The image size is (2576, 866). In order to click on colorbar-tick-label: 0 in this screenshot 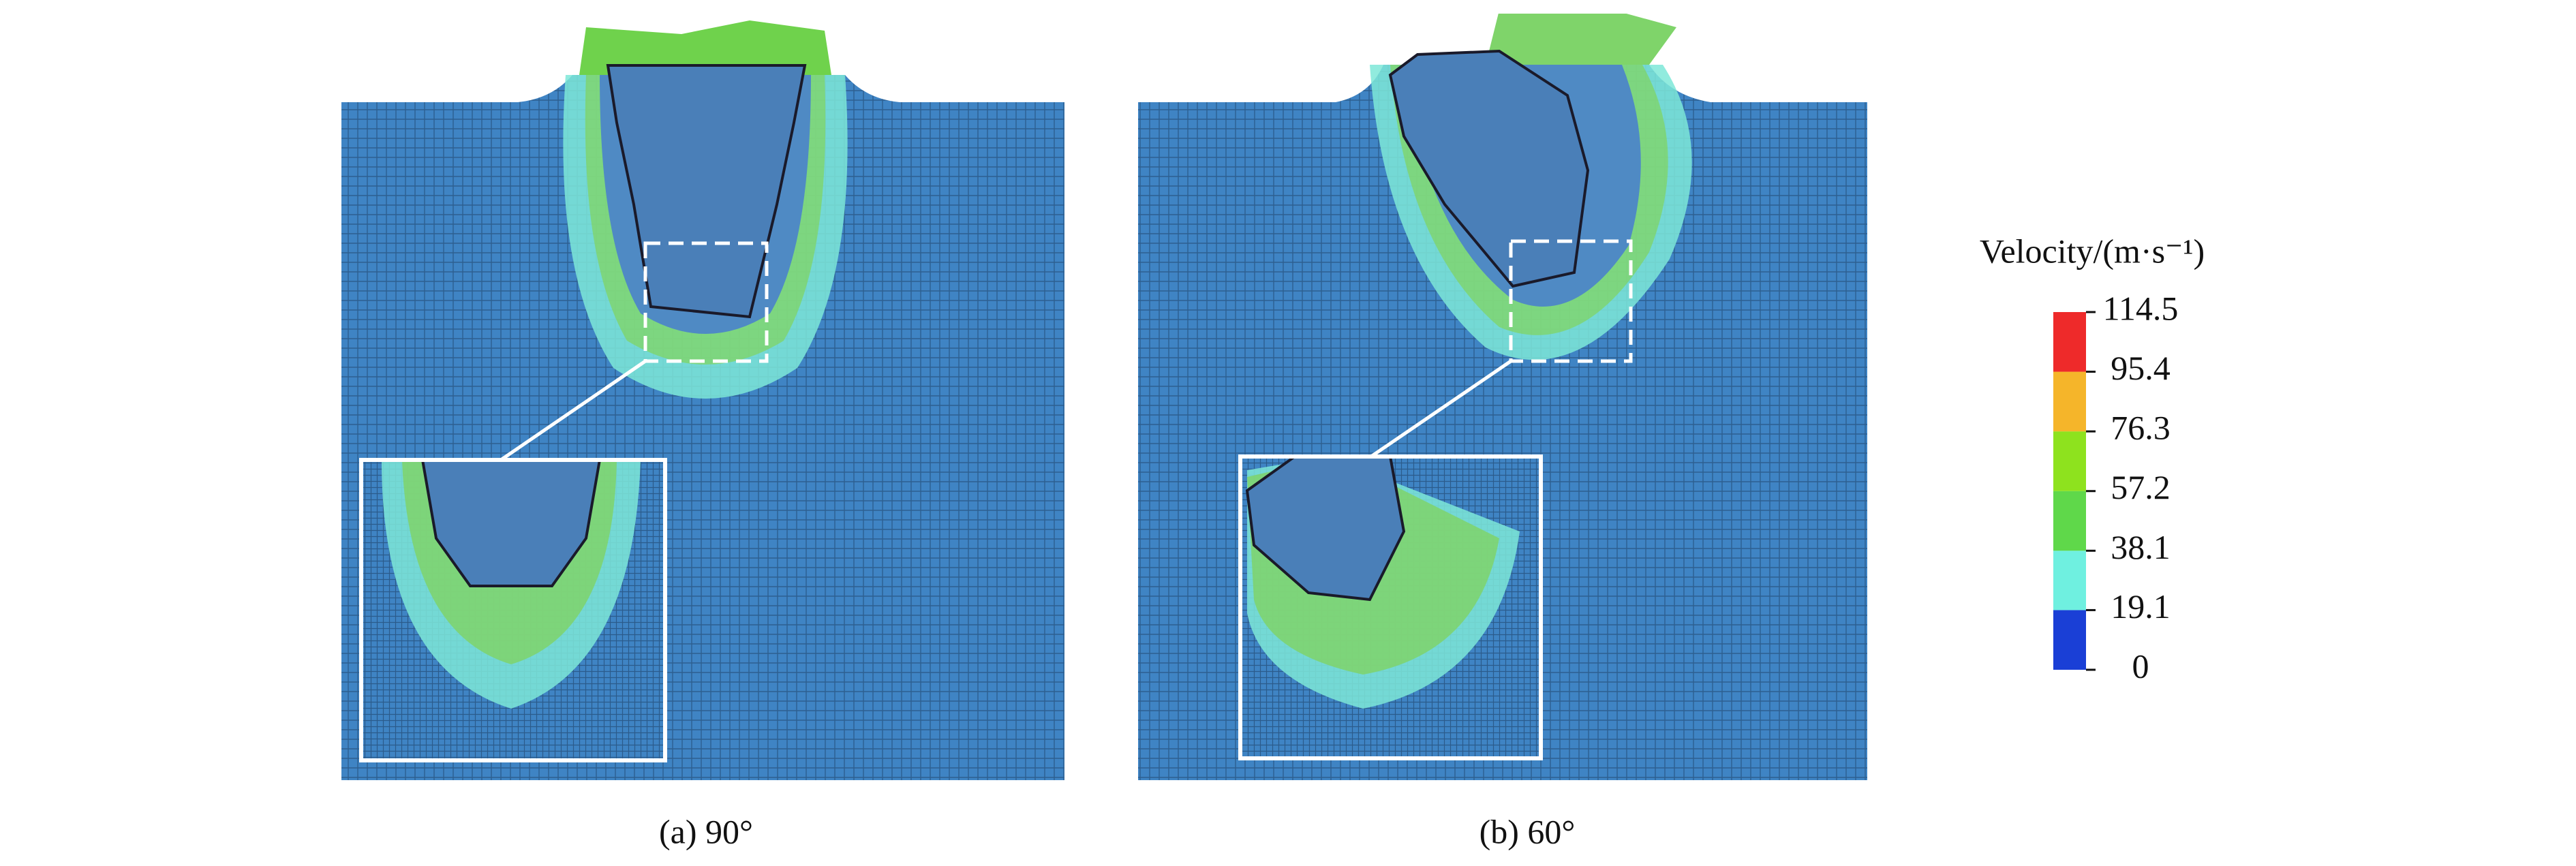, I will do `click(2140, 666)`.